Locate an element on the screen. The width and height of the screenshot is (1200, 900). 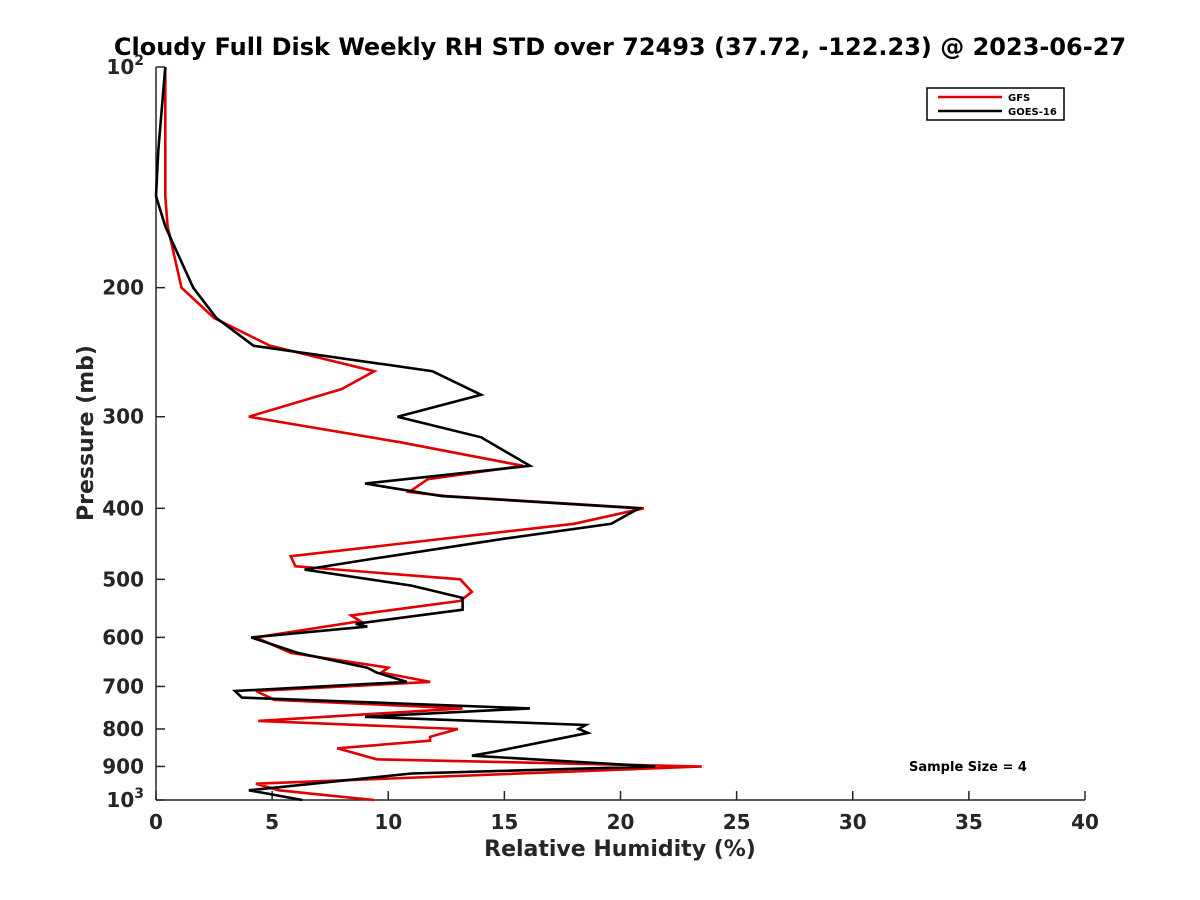
legend-box is located at coordinates (995, 104).